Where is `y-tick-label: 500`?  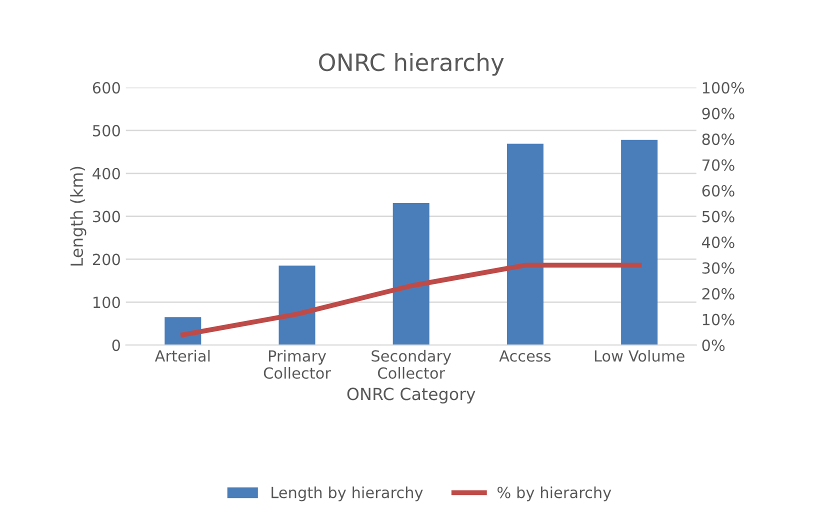
y-tick-label: 500 is located at coordinates (106, 130).